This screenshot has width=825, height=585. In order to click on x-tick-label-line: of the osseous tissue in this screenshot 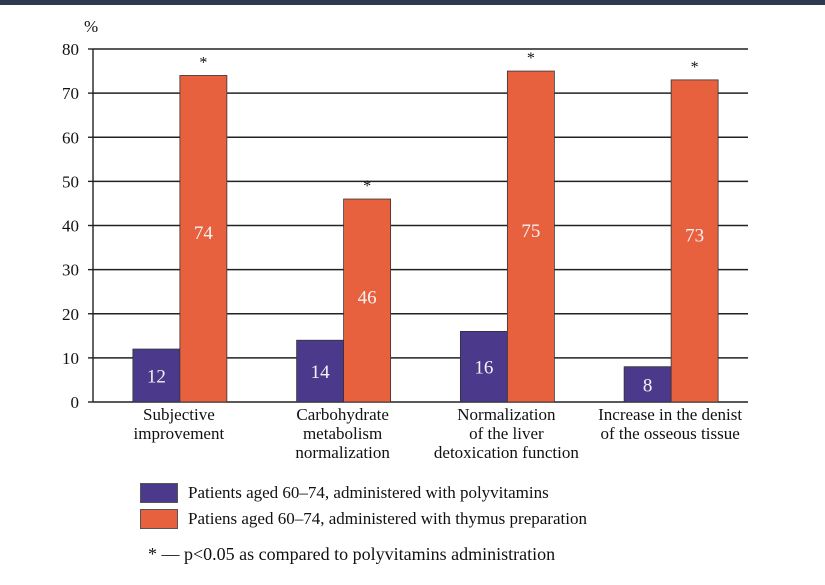, I will do `click(669, 433)`.